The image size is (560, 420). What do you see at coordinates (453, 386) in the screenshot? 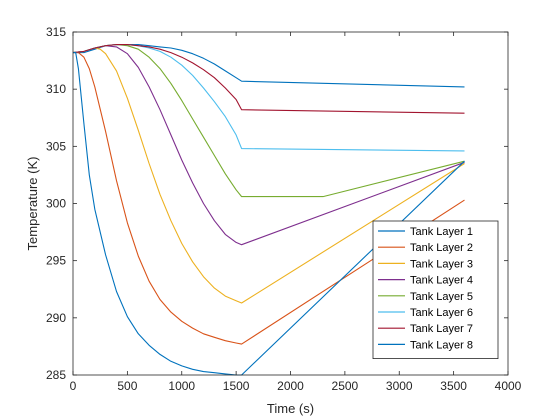
I see `x-tick-label: 3500` at bounding box center [453, 386].